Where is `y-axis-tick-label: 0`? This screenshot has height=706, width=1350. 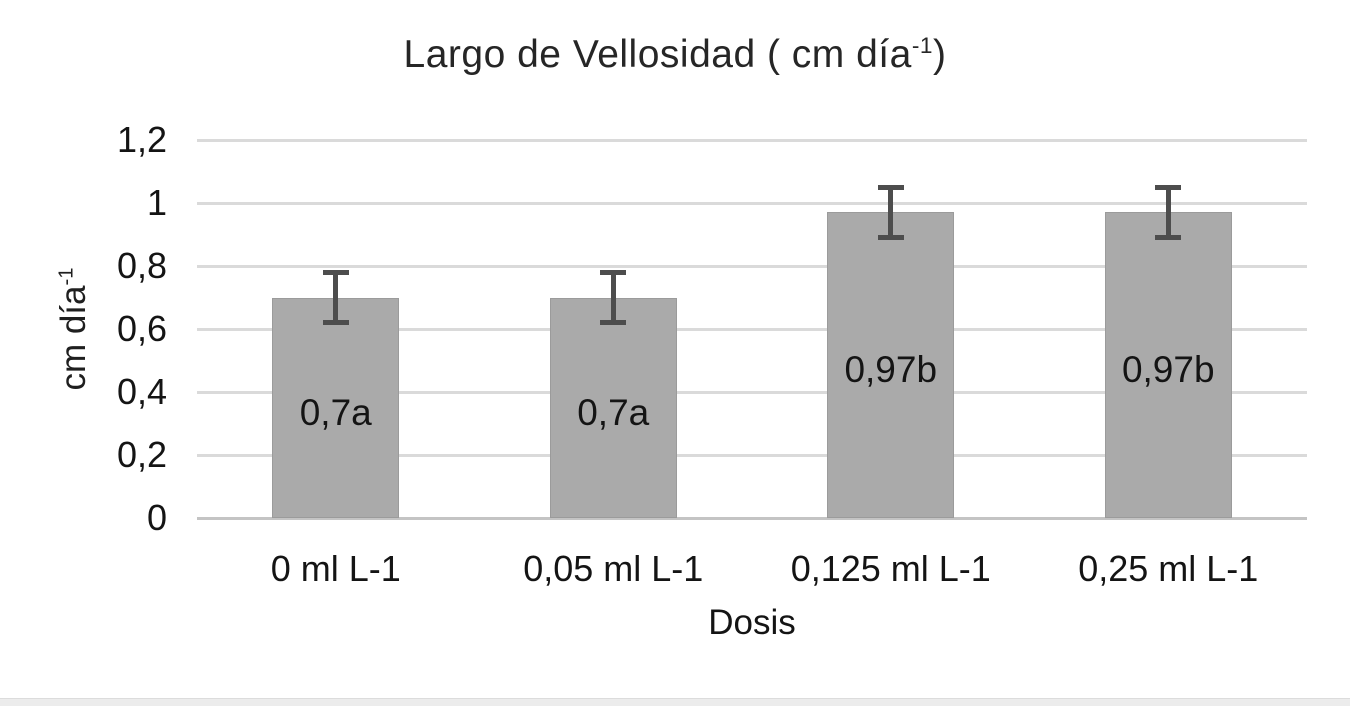 y-axis-tick-label: 0 is located at coordinates (156, 517).